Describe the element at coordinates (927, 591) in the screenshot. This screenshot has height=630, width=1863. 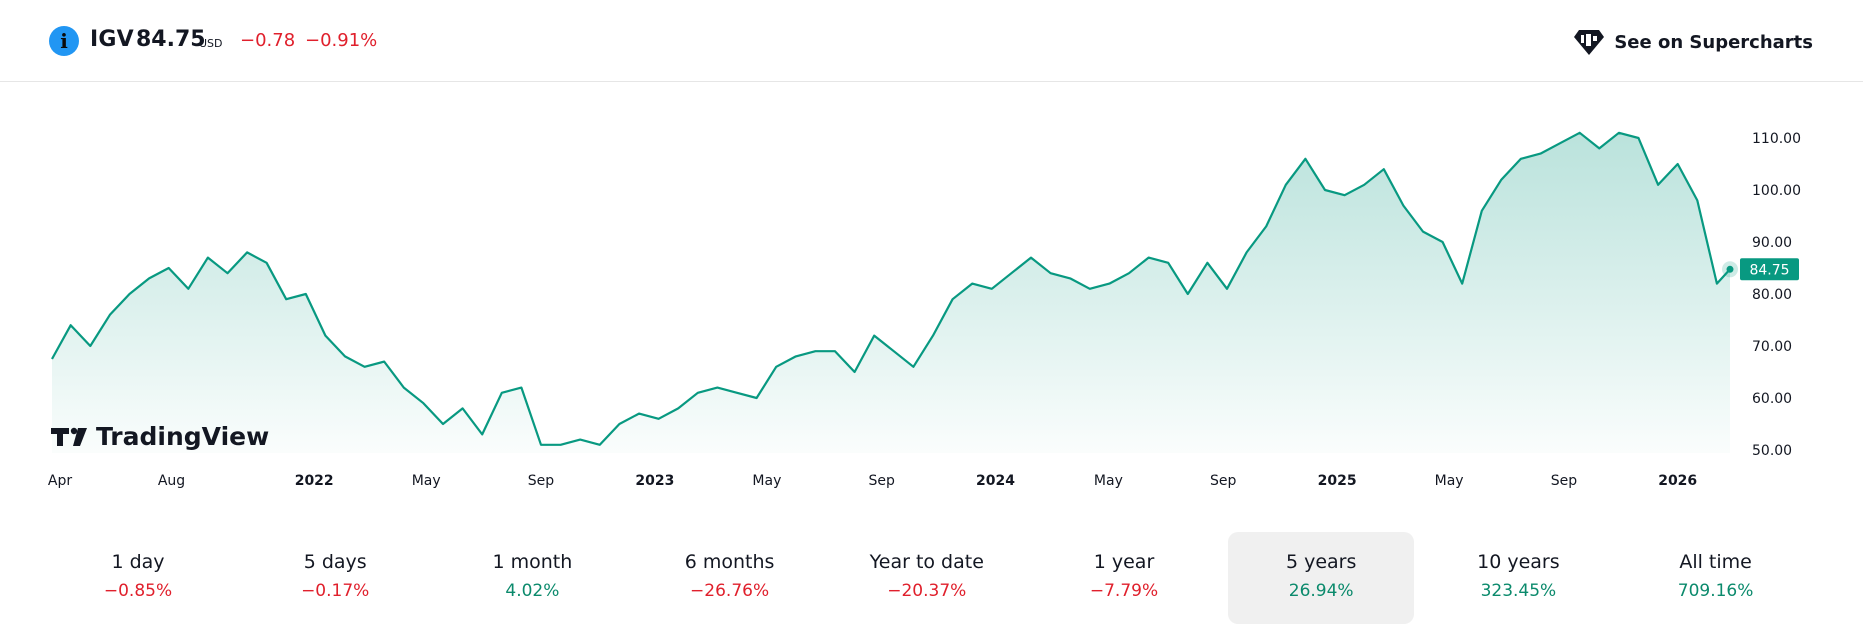
I see `period-change-value: −20.37%` at that location.